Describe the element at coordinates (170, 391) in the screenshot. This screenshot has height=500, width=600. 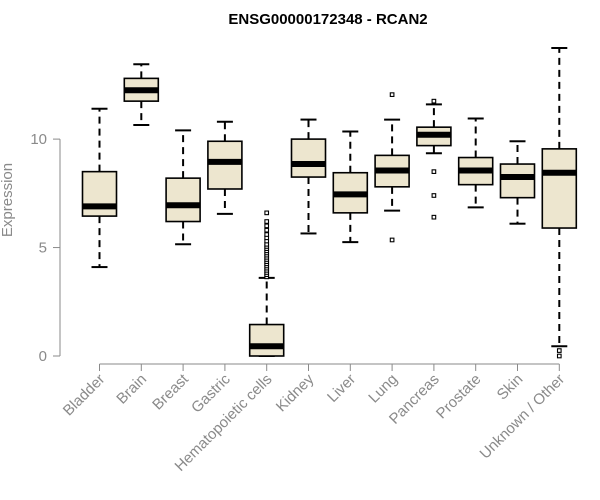
I see `x-tick-label: Breast` at that location.